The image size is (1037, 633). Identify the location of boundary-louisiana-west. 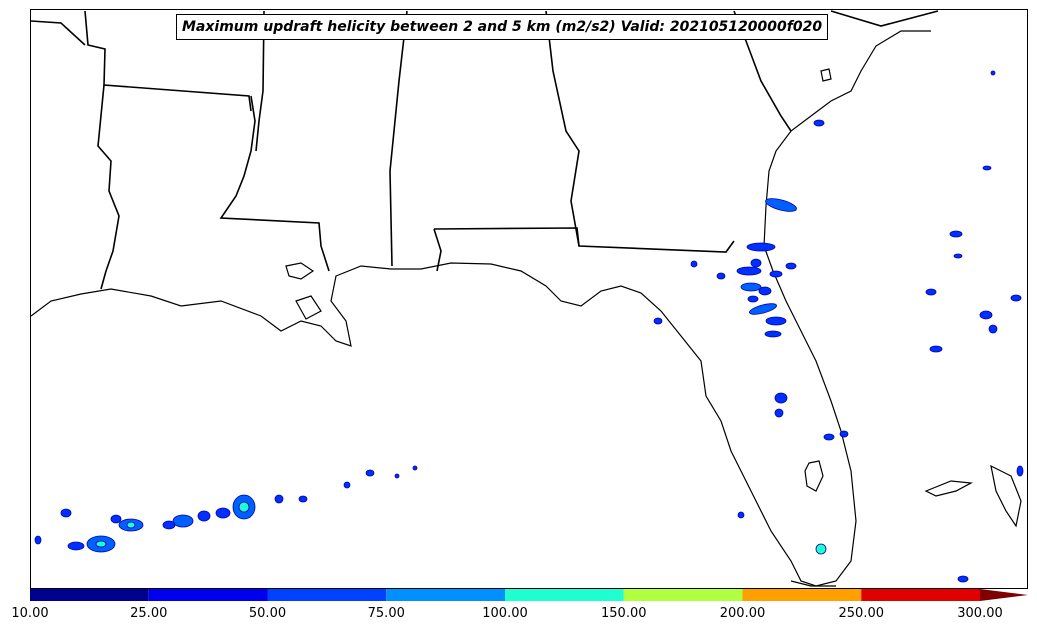
(58, 33).